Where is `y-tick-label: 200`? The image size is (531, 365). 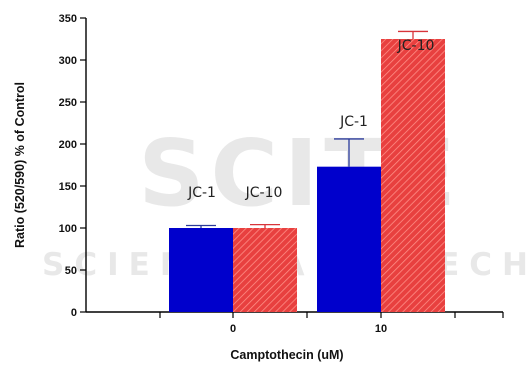
y-tick-label: 200 is located at coordinates (68, 145).